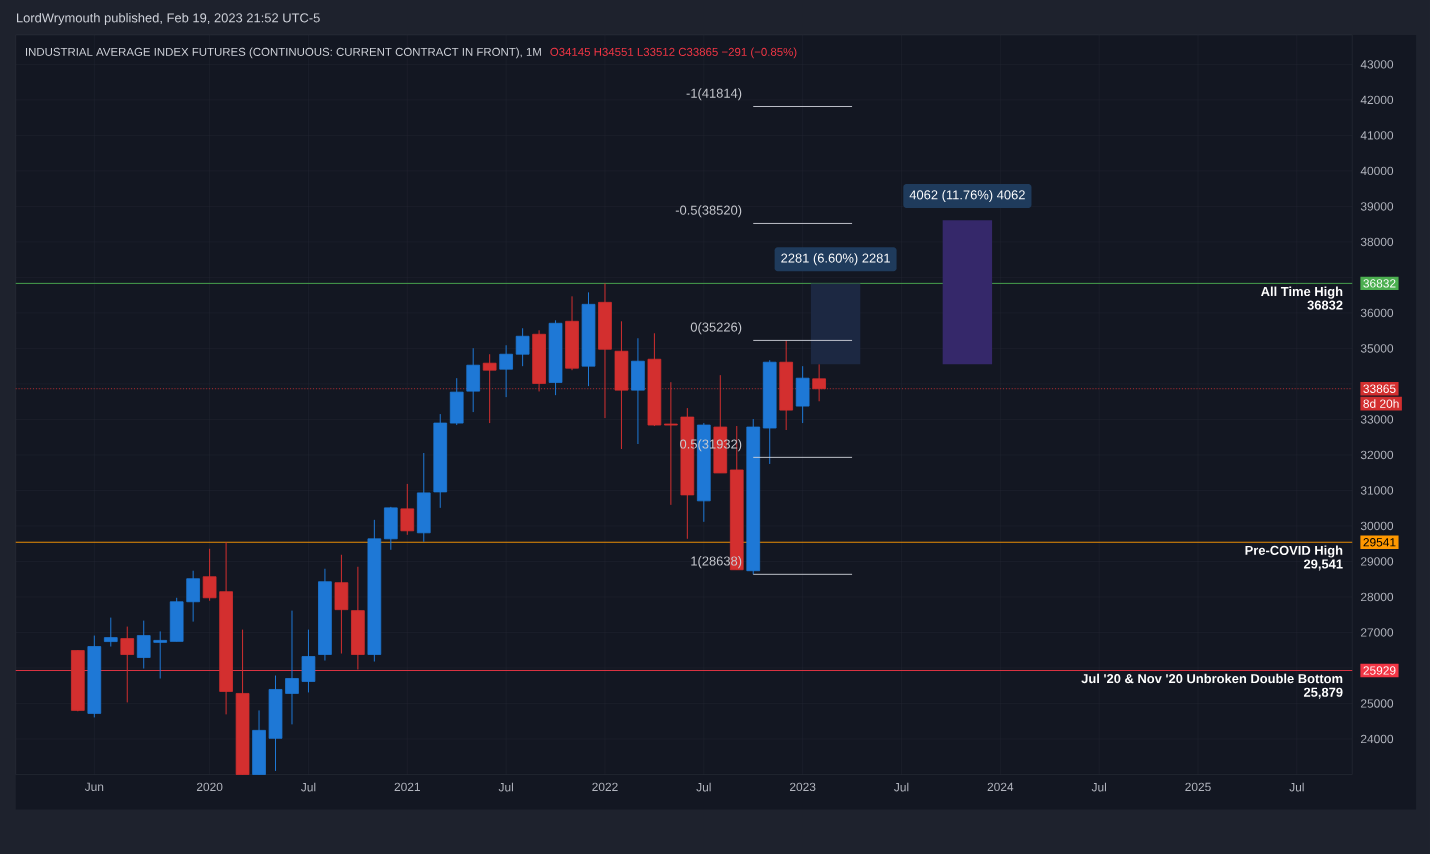 The image size is (1430, 854). What do you see at coordinates (1294, 551) in the screenshot?
I see `ref-line-label: Pre-COVID High` at bounding box center [1294, 551].